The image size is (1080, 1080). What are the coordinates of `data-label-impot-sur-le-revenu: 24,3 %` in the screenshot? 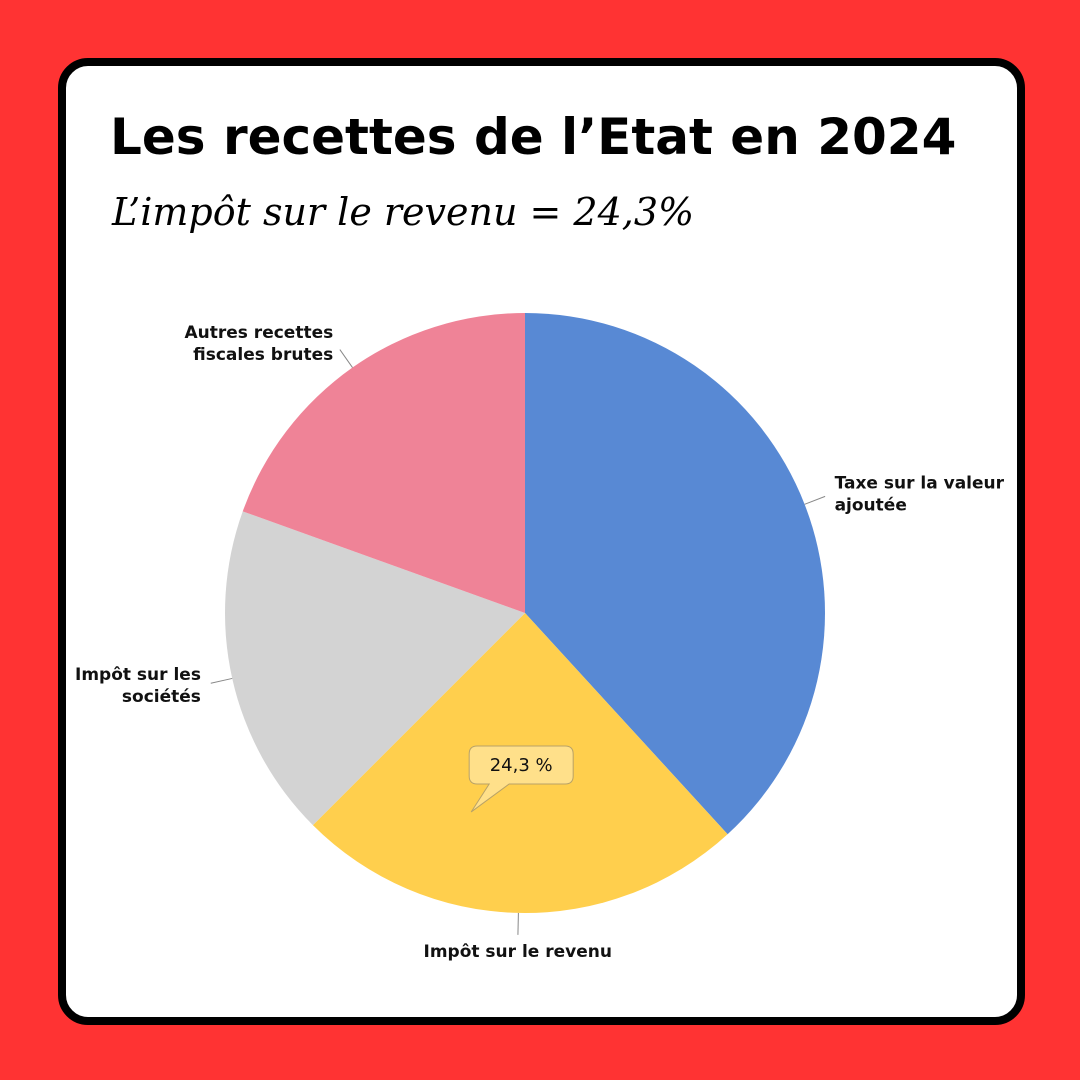 It's located at (521, 765).